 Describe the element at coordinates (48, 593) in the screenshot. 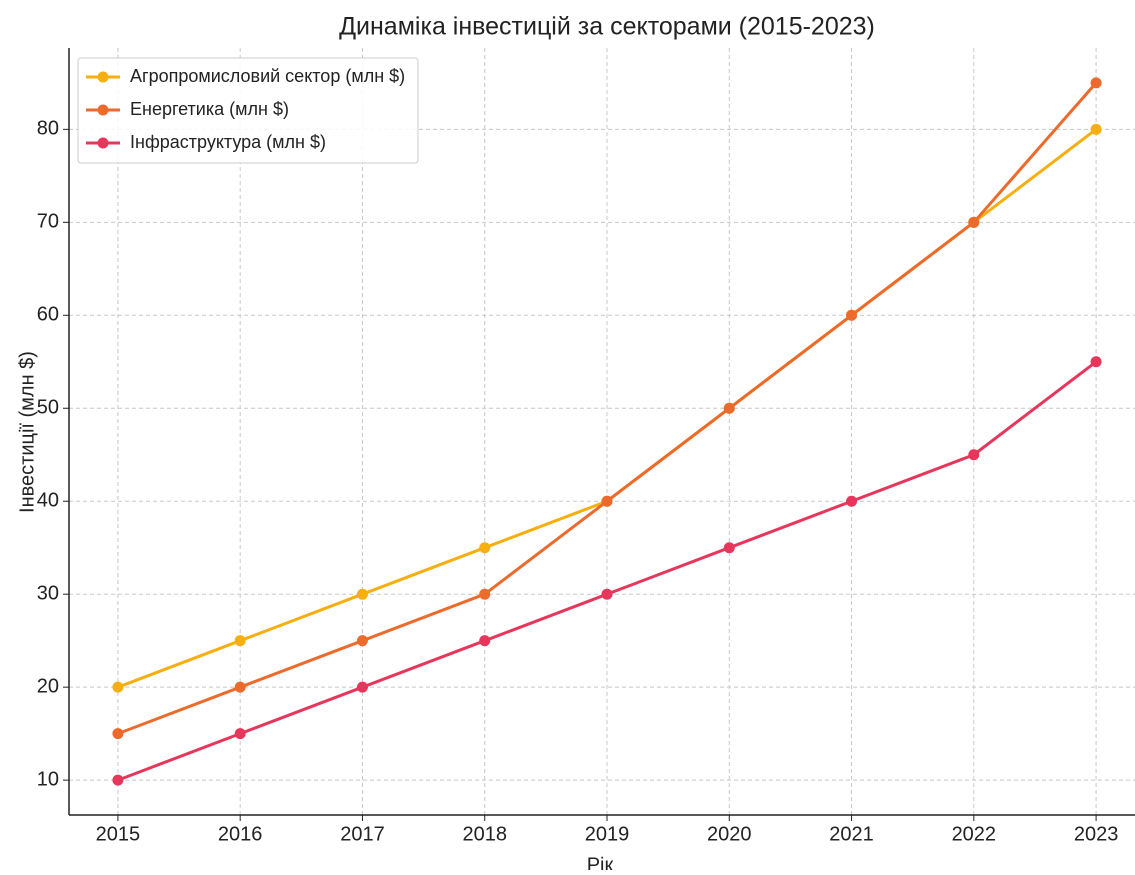

I see `y-tick-label: 30` at that location.